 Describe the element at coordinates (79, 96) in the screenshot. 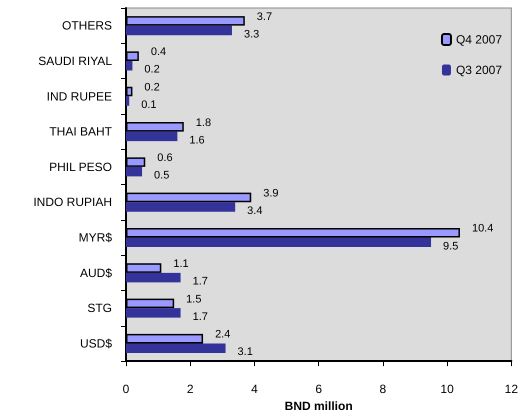

I see `y-tick-label: IND RUPEE` at that location.